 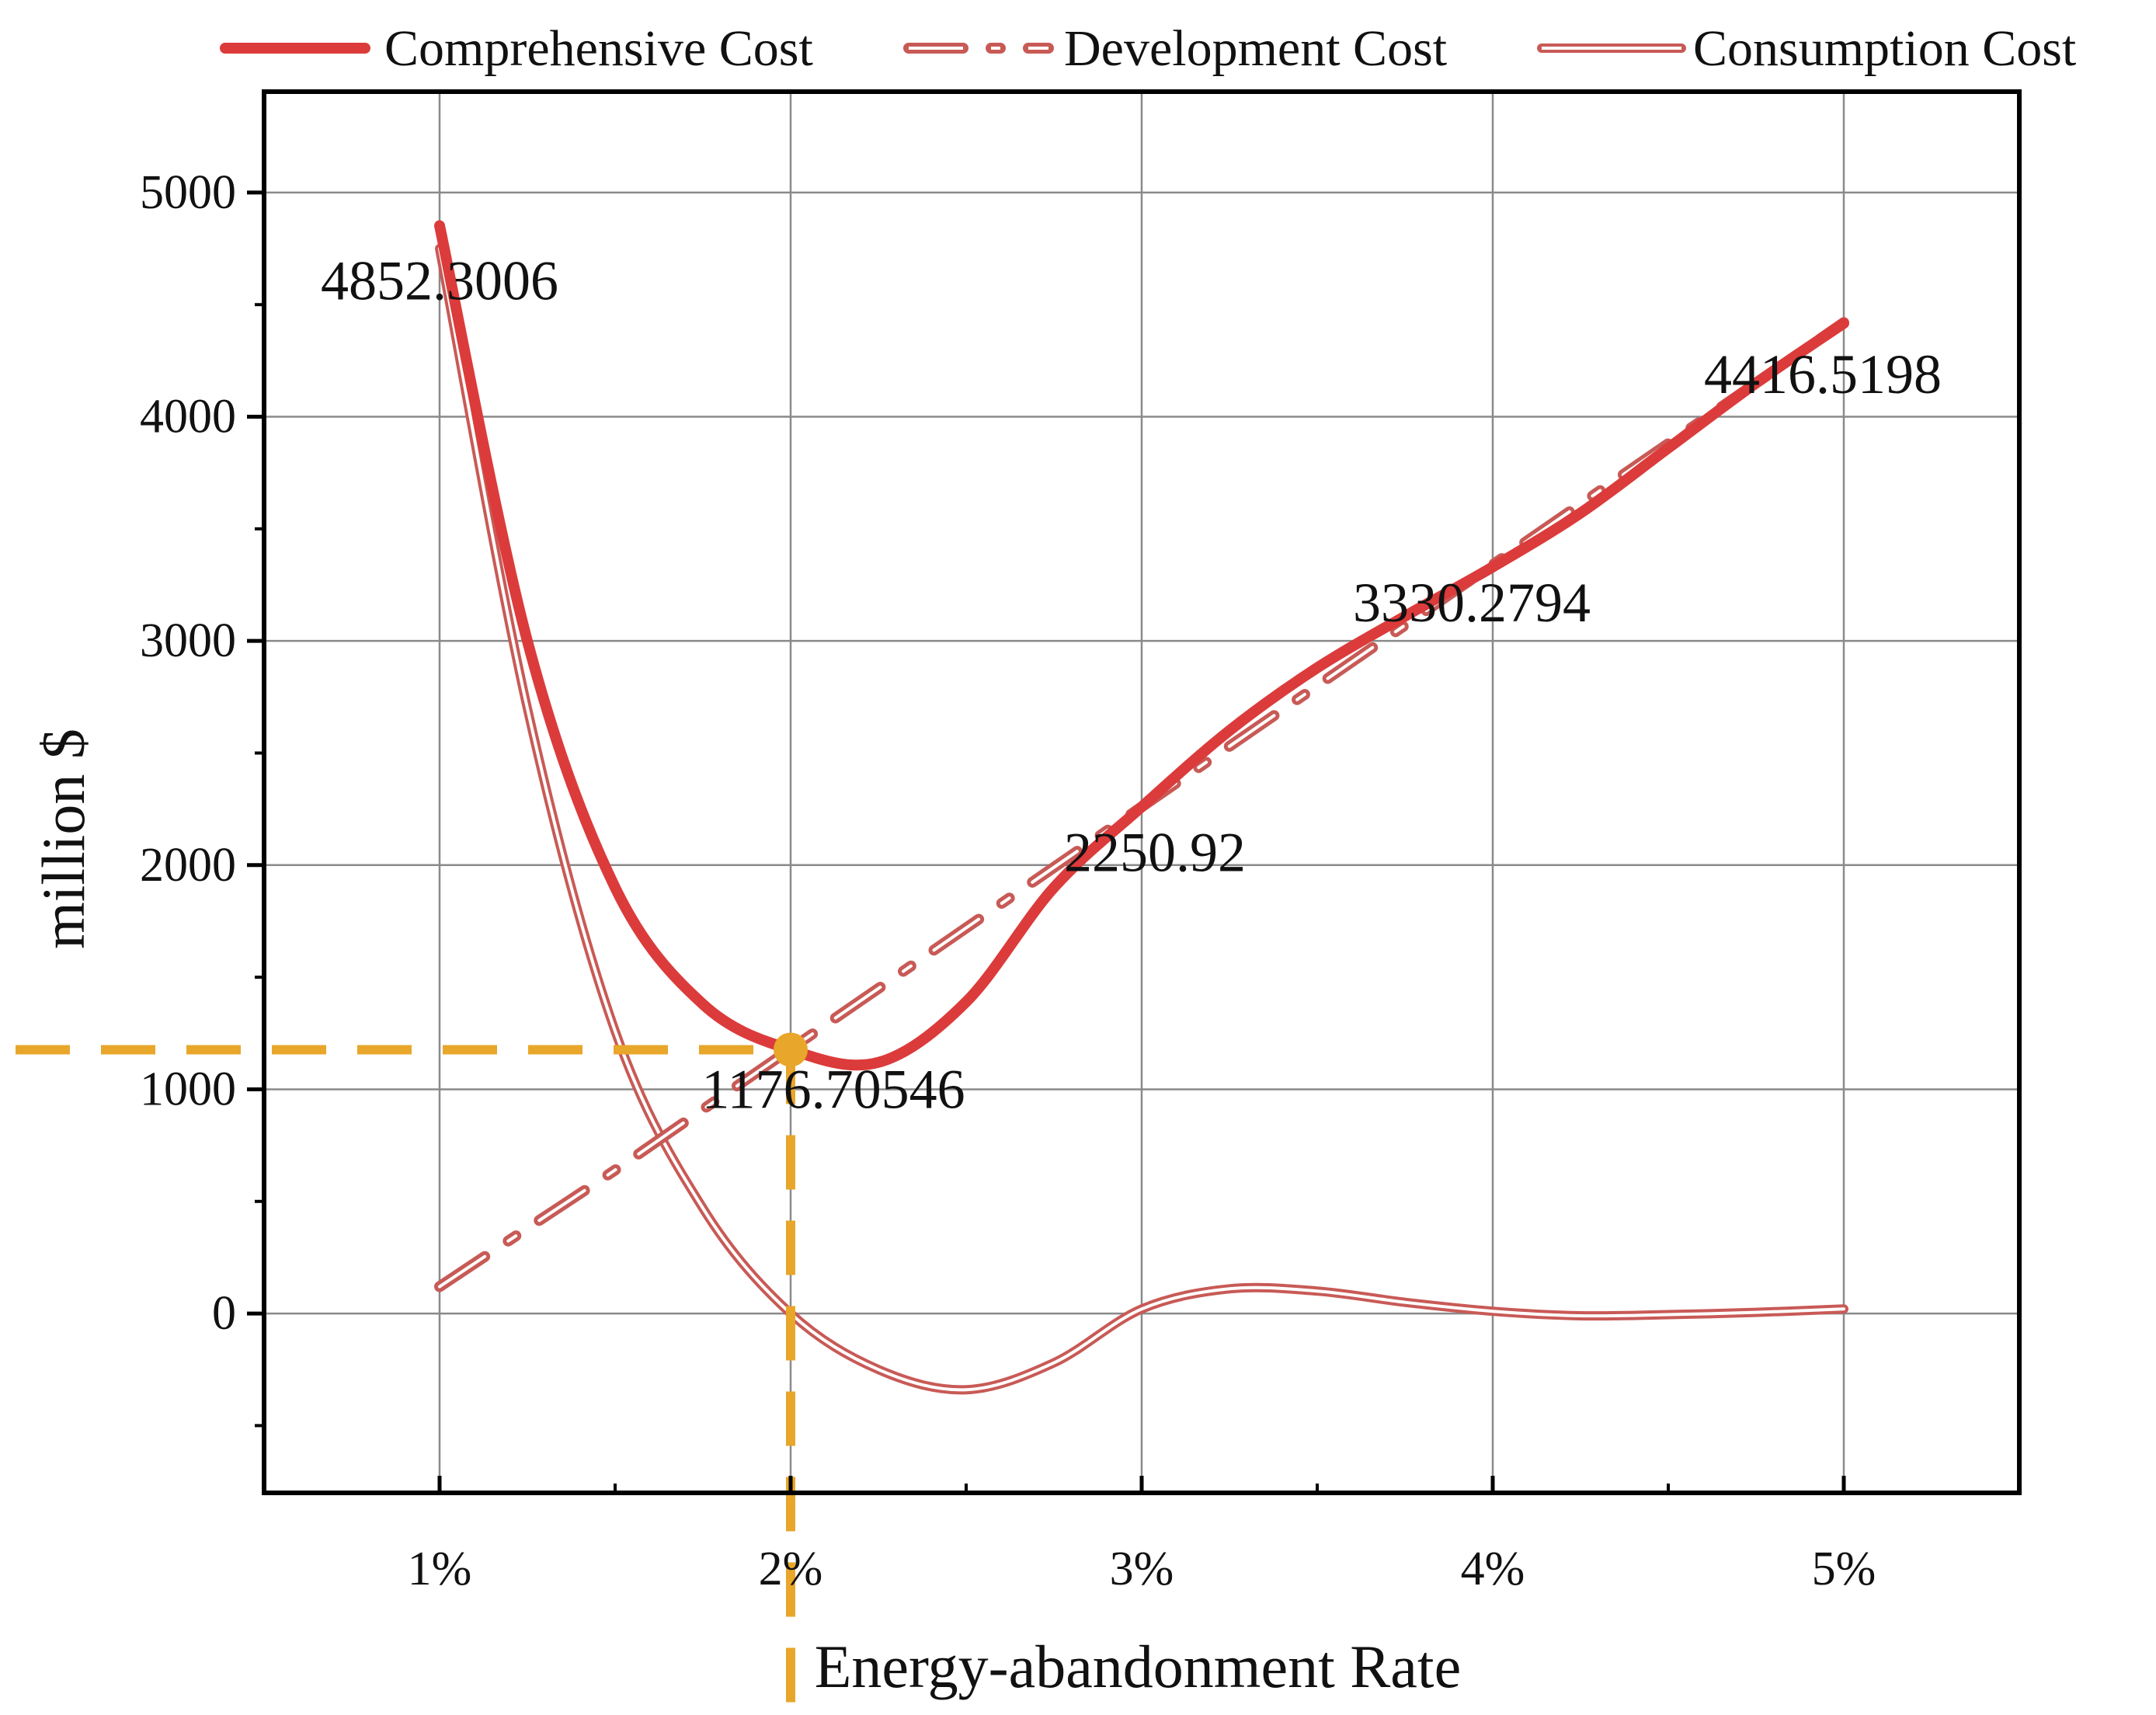 What do you see at coordinates (1138, 1666) in the screenshot?
I see `x-axis-title: Energy-abandonment Rate` at bounding box center [1138, 1666].